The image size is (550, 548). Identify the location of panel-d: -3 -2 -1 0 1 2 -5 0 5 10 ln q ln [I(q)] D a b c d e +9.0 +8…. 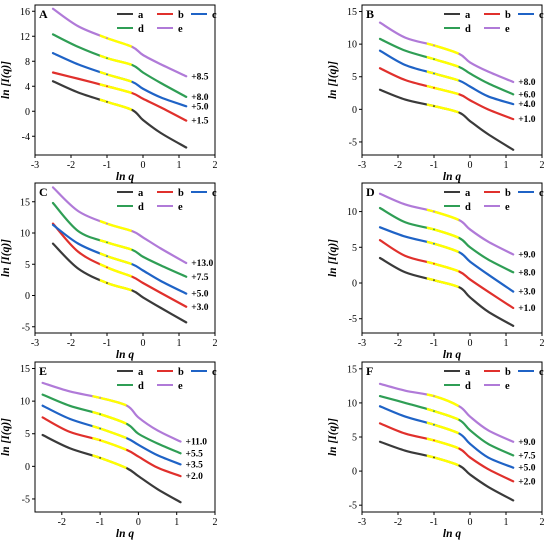
(436, 271).